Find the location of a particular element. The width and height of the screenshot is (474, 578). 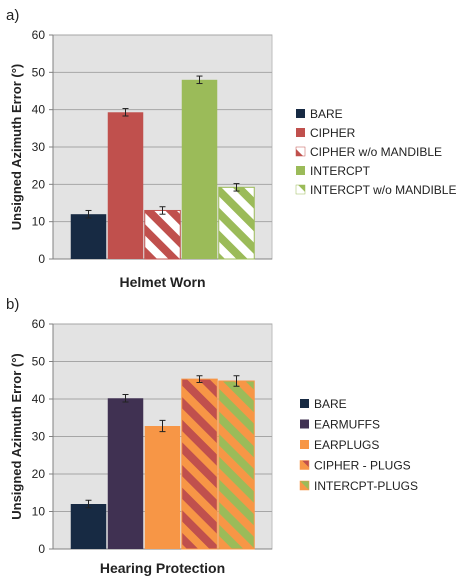

bar-intercpt is located at coordinates (199, 169).